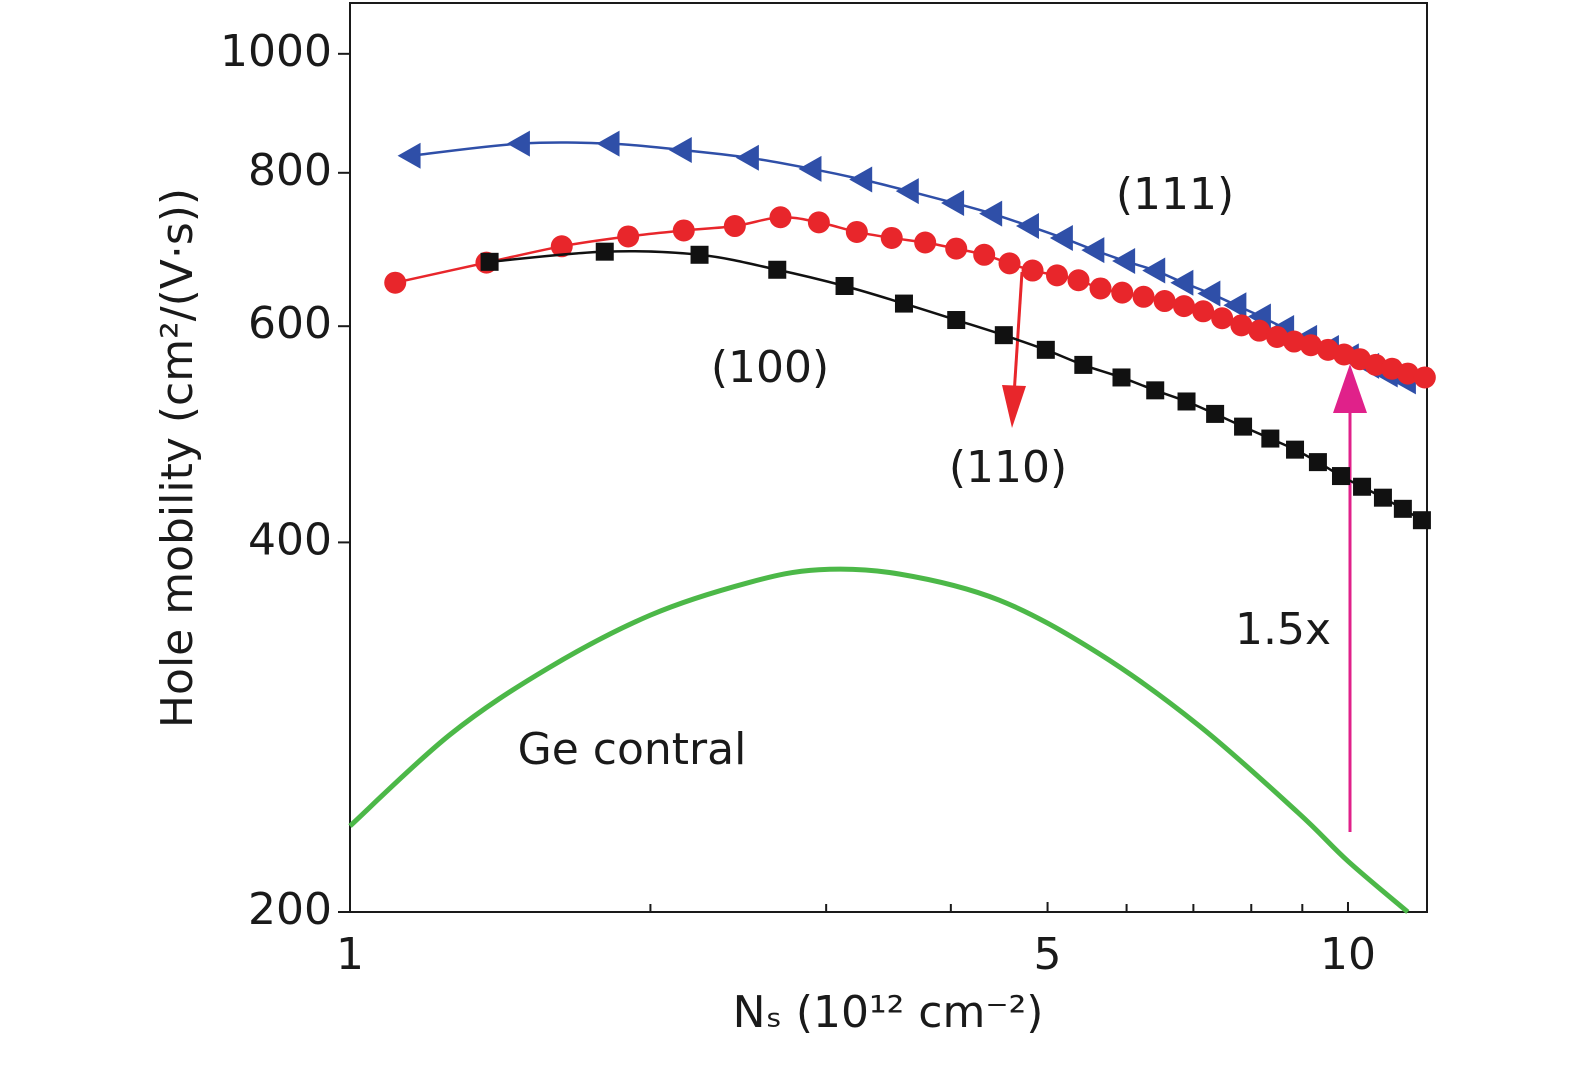 Image resolution: width=1575 pixels, height=1067 pixels. Describe the element at coordinates (1175, 194) in the screenshot. I see `series-label: (111)` at that location.